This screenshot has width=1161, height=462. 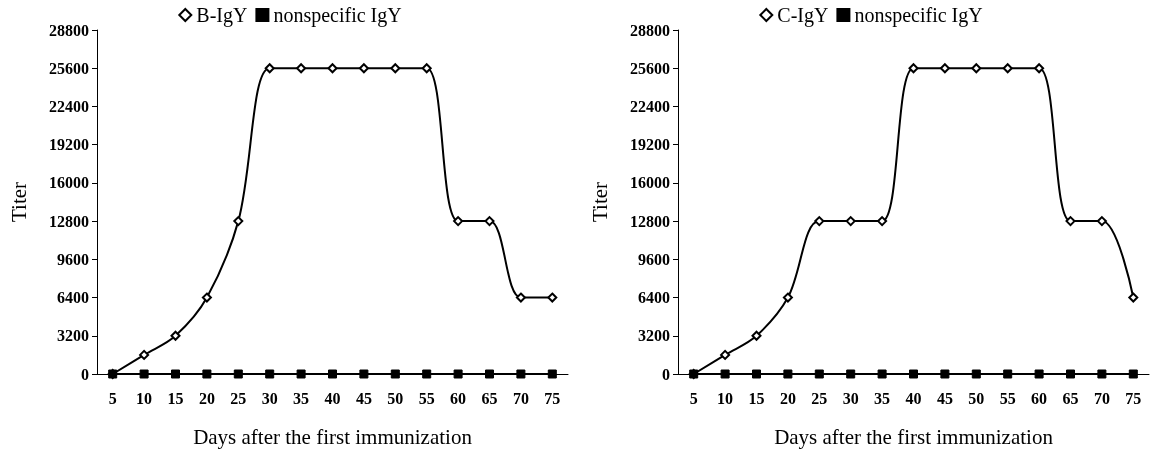 What do you see at coordinates (666, 374) in the screenshot?
I see `y-tick-label: 0` at bounding box center [666, 374].